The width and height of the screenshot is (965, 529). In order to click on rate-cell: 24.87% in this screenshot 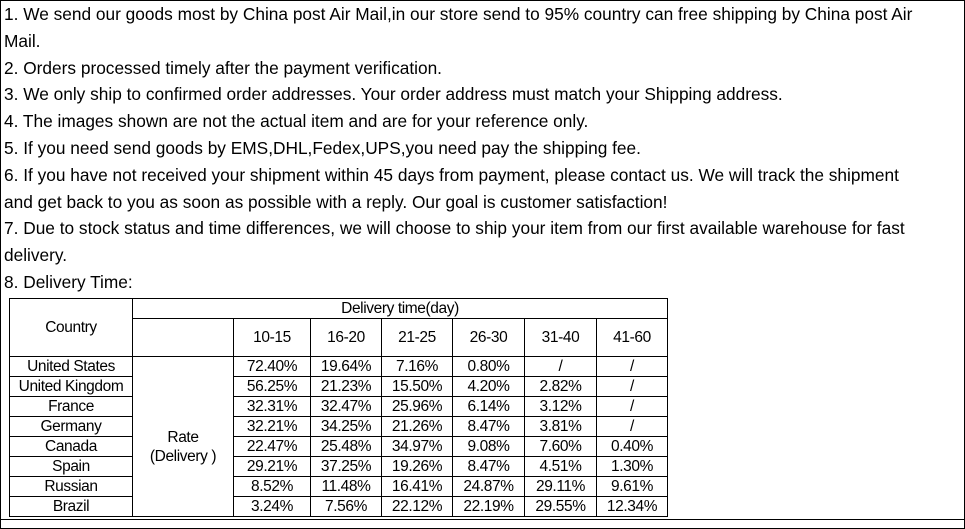, I will do `click(488, 486)`.